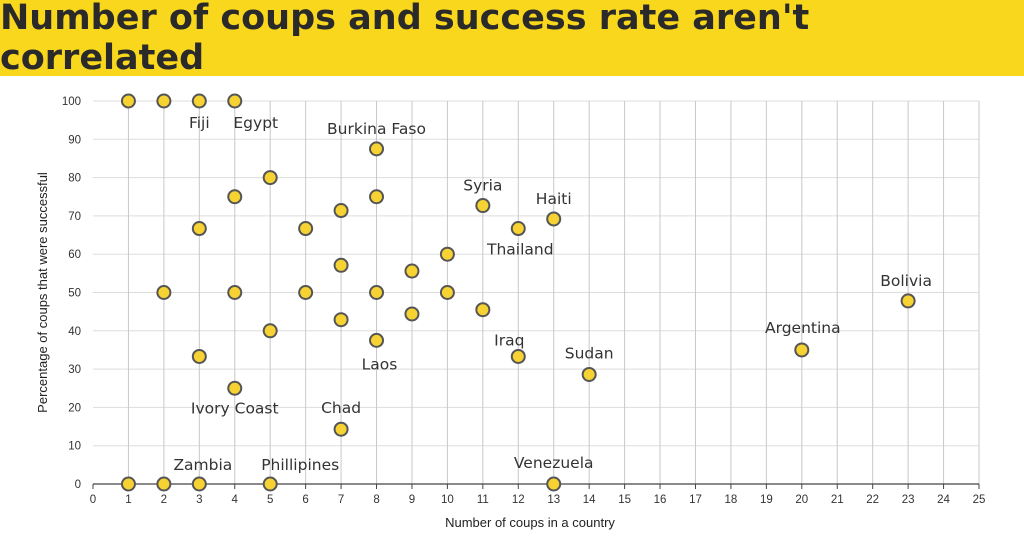 Image resolution: width=1024 pixels, height=545 pixels. I want to click on point-annotation: Fiji, so click(199, 123).